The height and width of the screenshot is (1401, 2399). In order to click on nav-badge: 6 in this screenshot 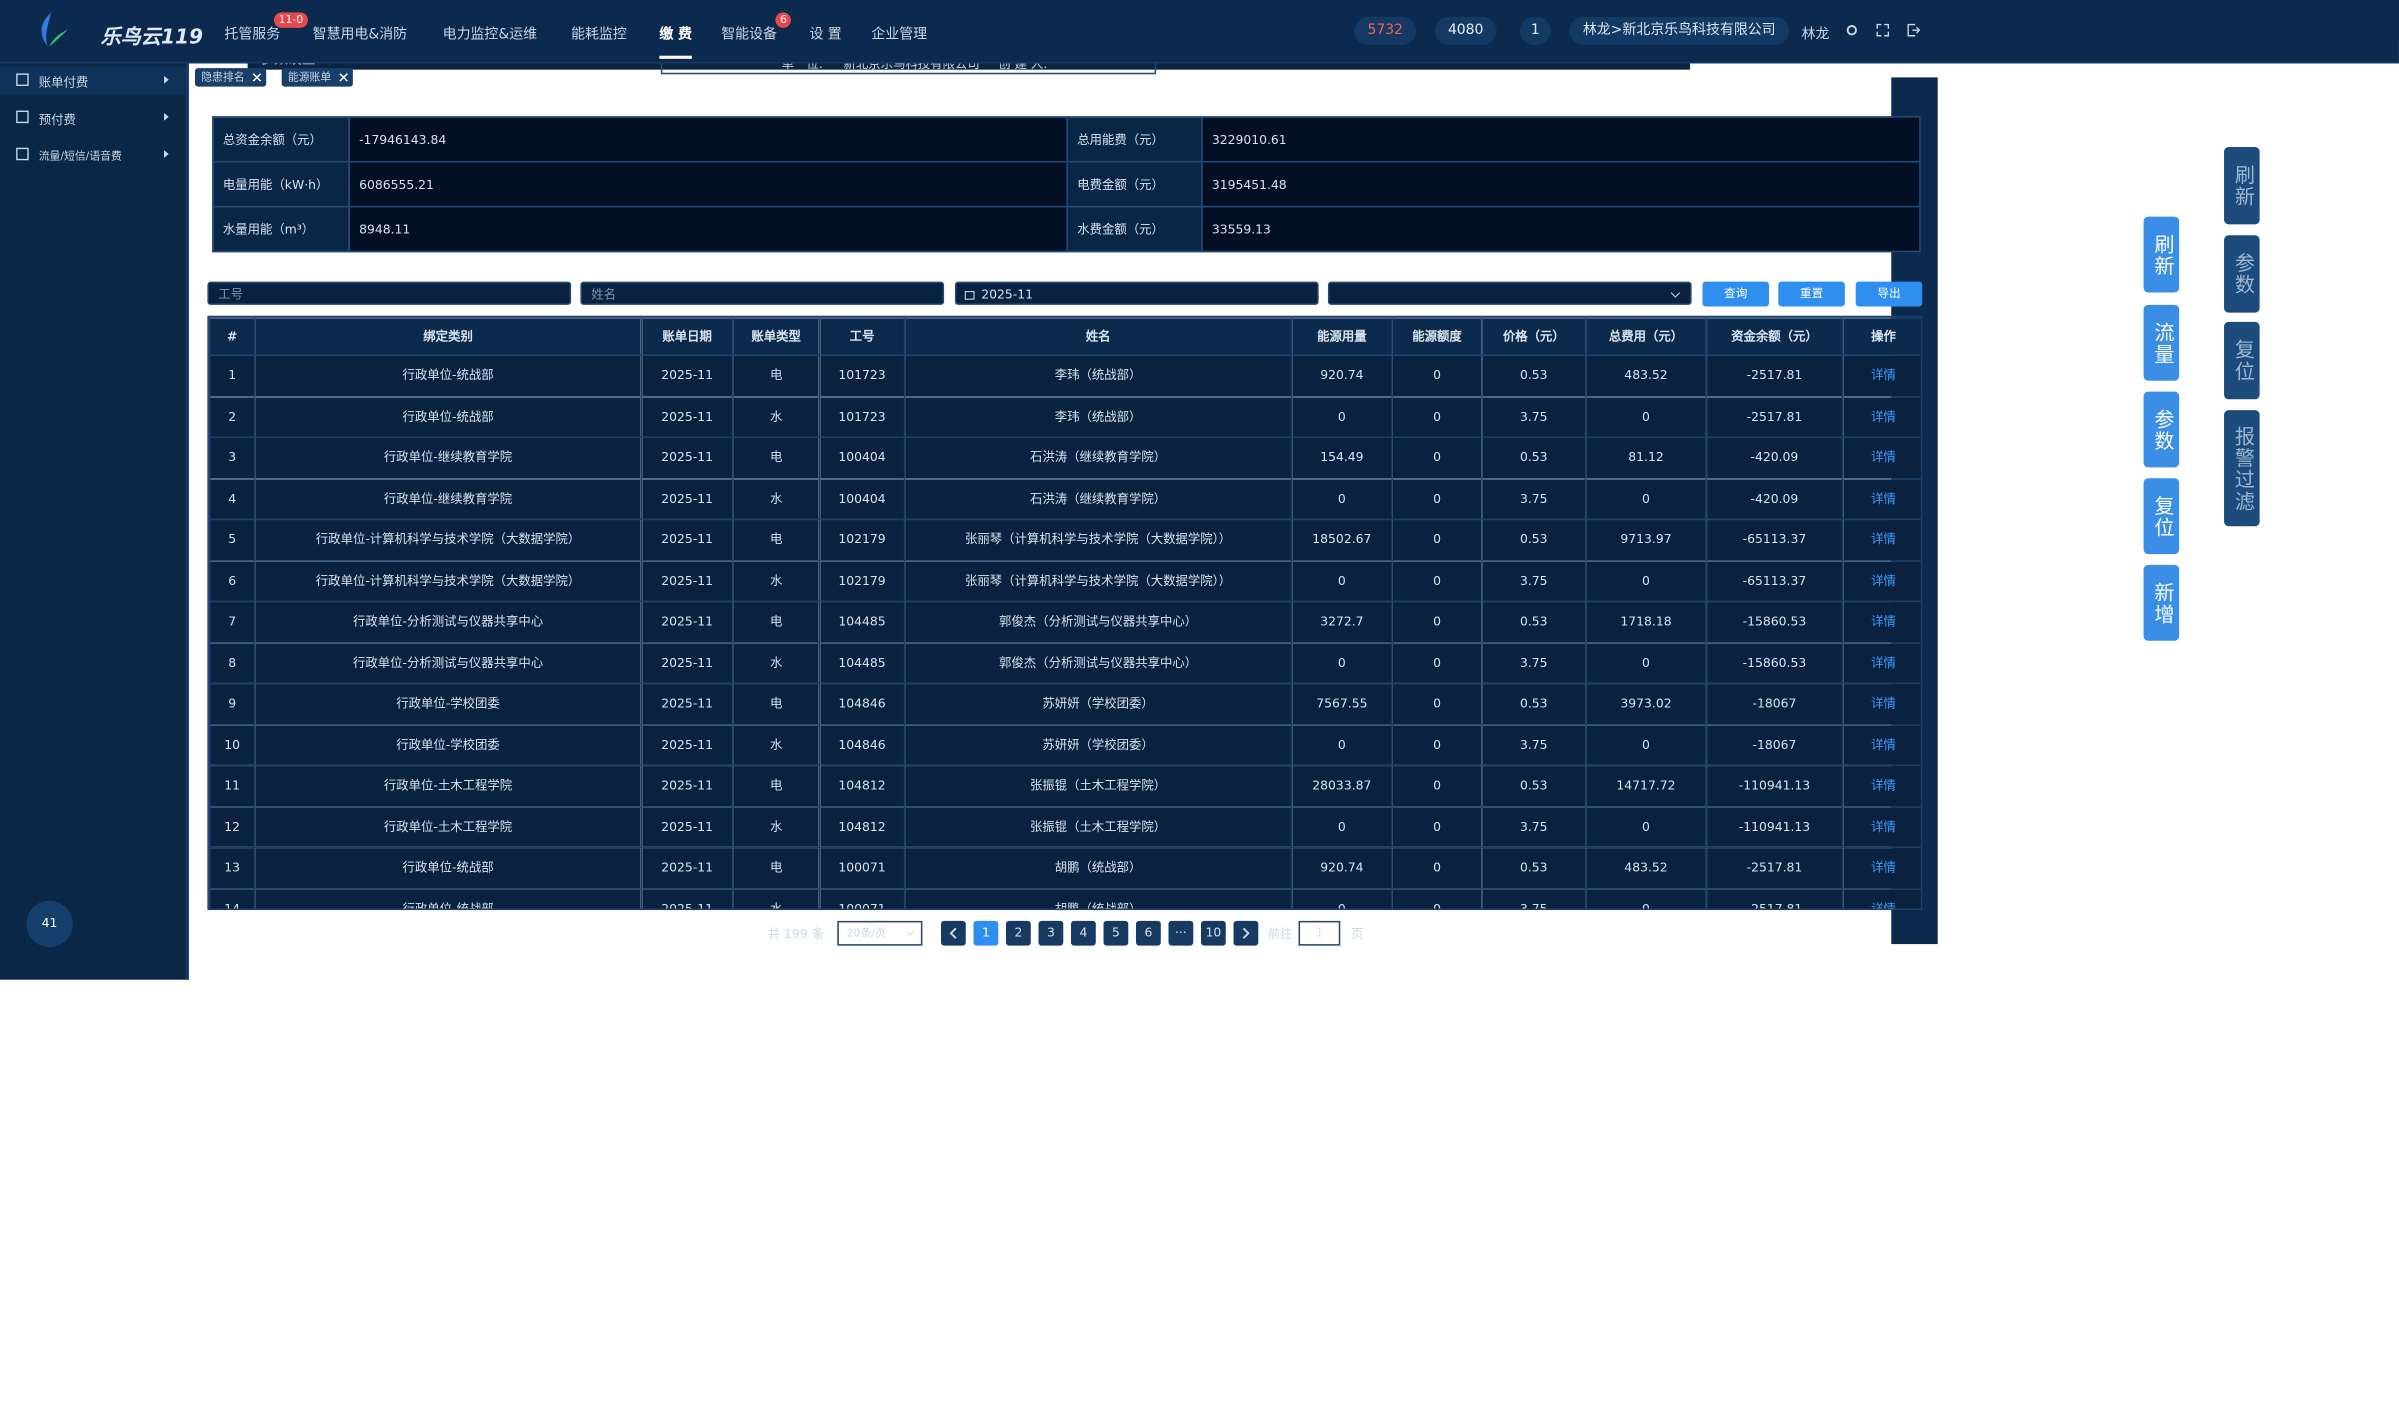, I will do `click(783, 20)`.